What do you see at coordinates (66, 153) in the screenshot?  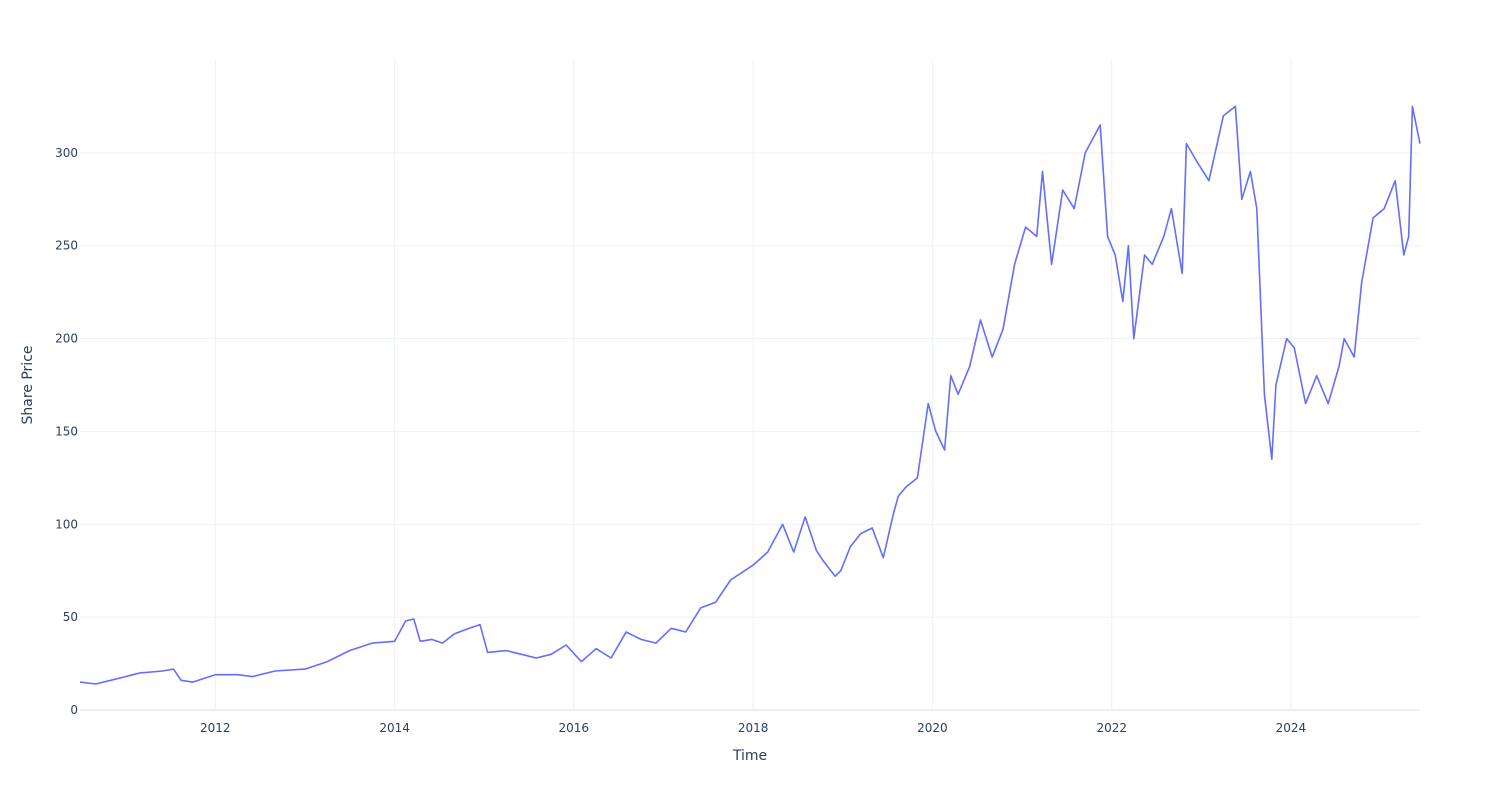 I see `y-tick-label: 300` at bounding box center [66, 153].